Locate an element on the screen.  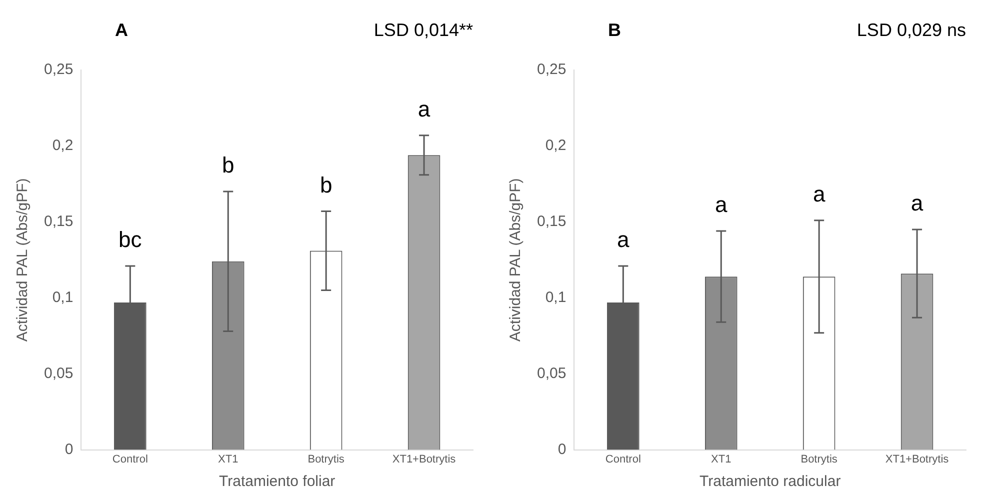
x-axis-title: Tratamiento foliar is located at coordinates (277, 481).